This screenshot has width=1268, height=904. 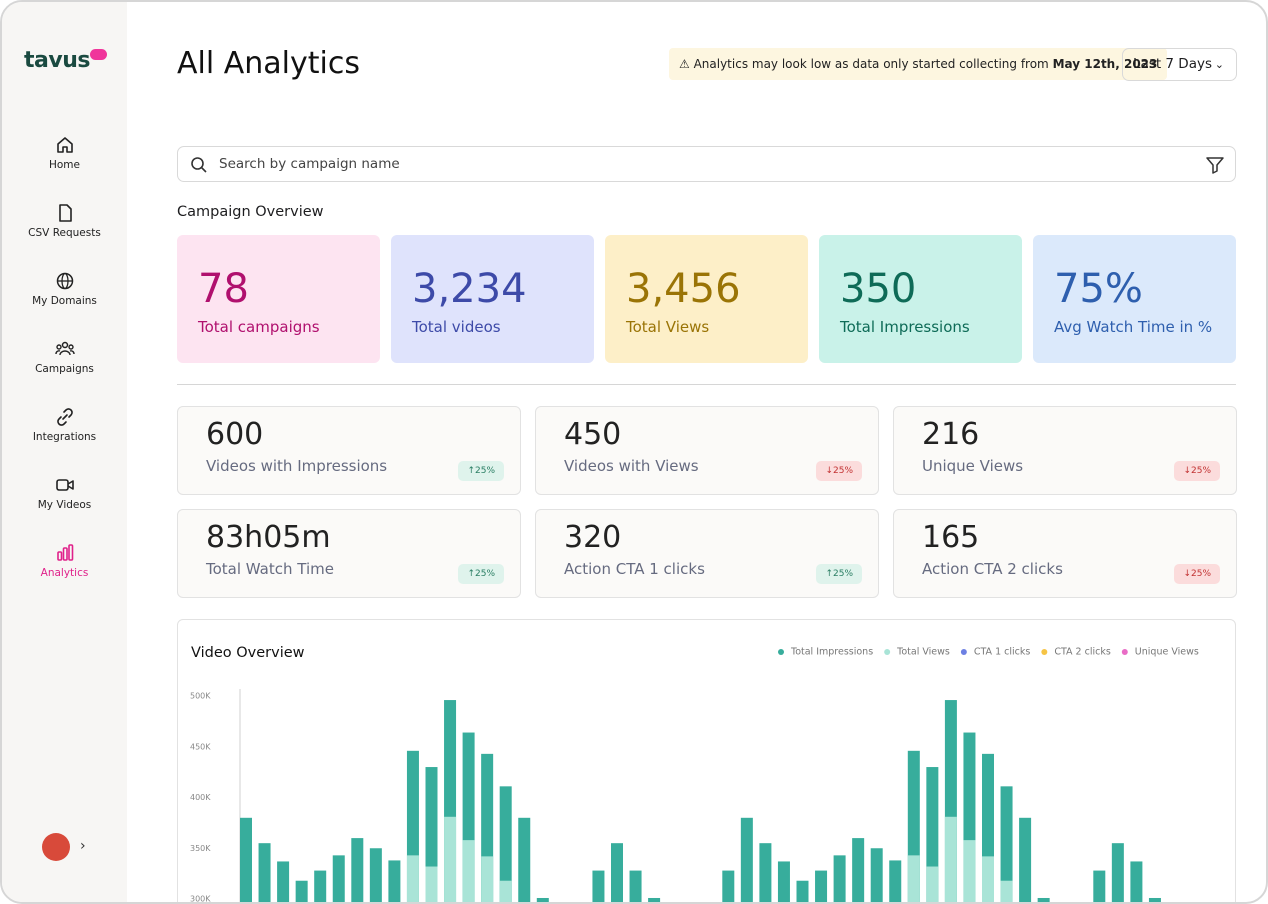 I want to click on metric-card: 350 Total Impressions, so click(x=920, y=299).